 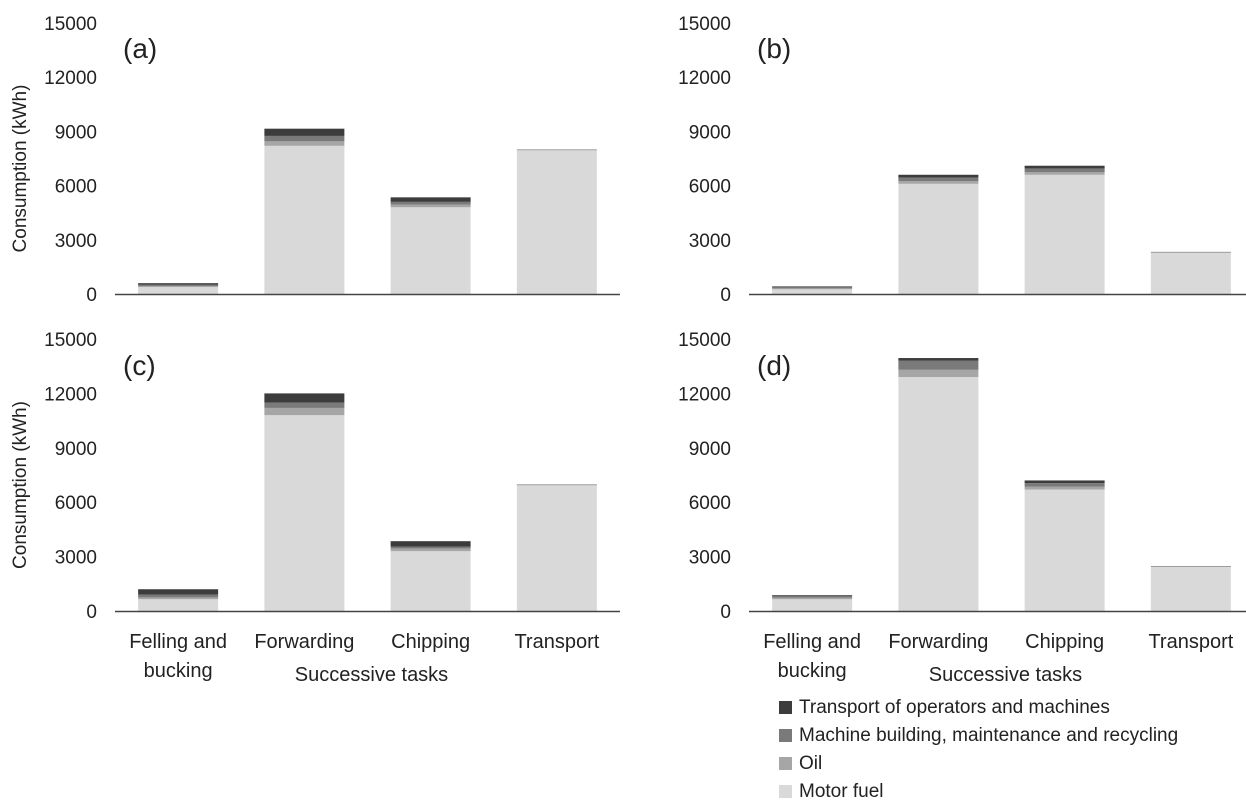 What do you see at coordinates (1190, 642) in the screenshot?
I see `category-label: Transport` at bounding box center [1190, 642].